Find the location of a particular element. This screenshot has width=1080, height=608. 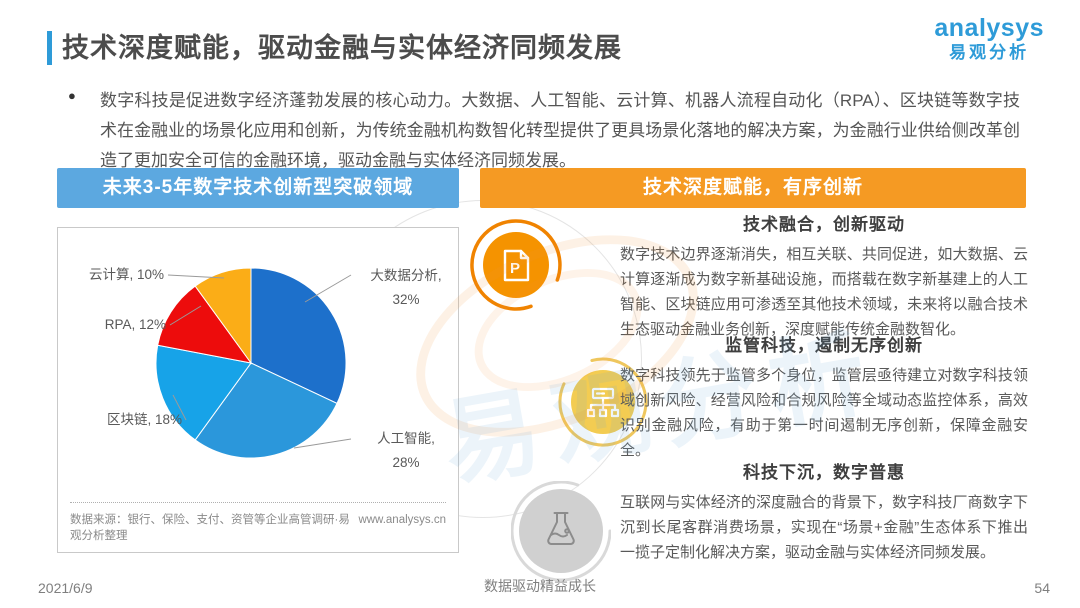

footer-slogan: 数据驱动精益成长 is located at coordinates (540, 586).